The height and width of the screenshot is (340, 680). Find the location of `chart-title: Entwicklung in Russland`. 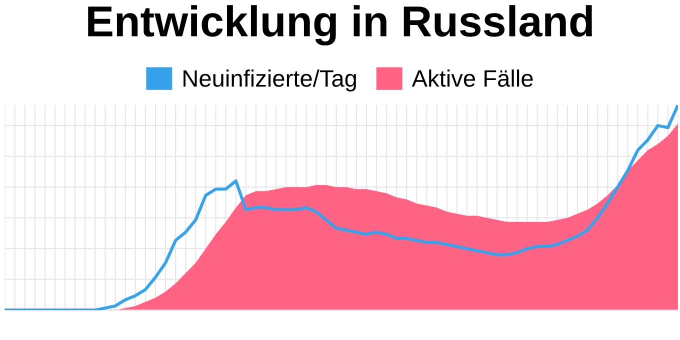

chart-title: Entwicklung in Russland is located at coordinates (340, 25).